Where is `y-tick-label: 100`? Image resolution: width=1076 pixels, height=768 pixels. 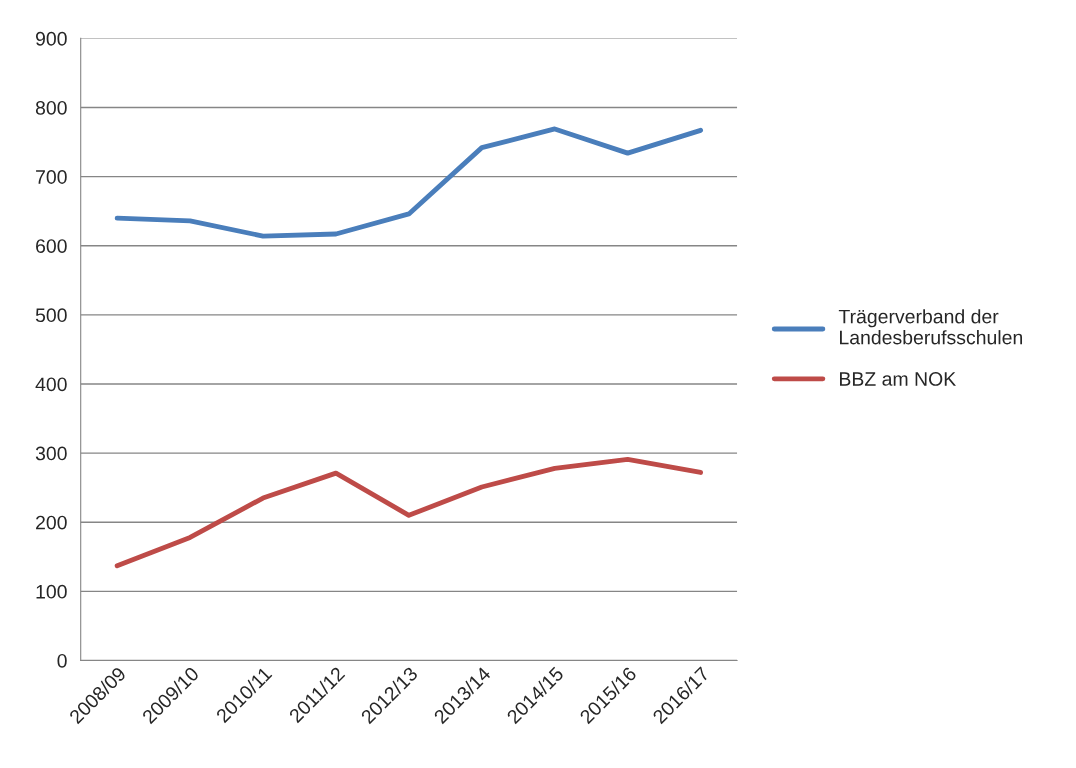 y-tick-label: 100 is located at coordinates (51, 591).